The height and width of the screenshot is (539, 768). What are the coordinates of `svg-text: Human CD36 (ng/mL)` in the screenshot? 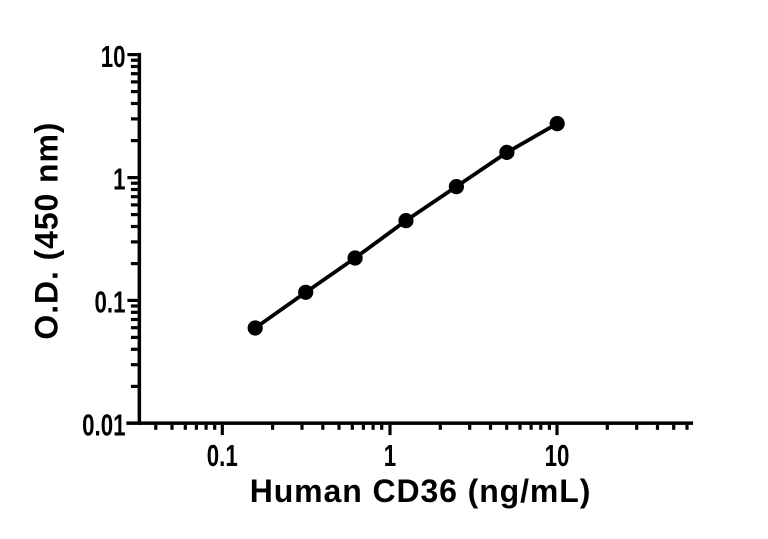 It's located at (421, 491).